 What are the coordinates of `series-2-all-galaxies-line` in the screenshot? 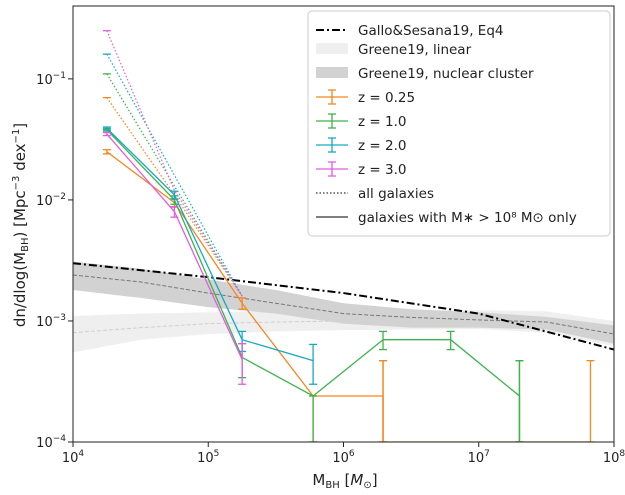 It's located at (174, 175).